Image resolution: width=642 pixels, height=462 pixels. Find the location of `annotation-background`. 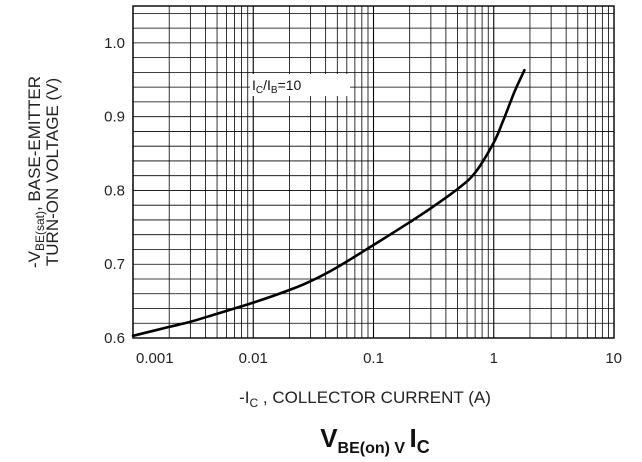

annotation-background is located at coordinates (300, 85).